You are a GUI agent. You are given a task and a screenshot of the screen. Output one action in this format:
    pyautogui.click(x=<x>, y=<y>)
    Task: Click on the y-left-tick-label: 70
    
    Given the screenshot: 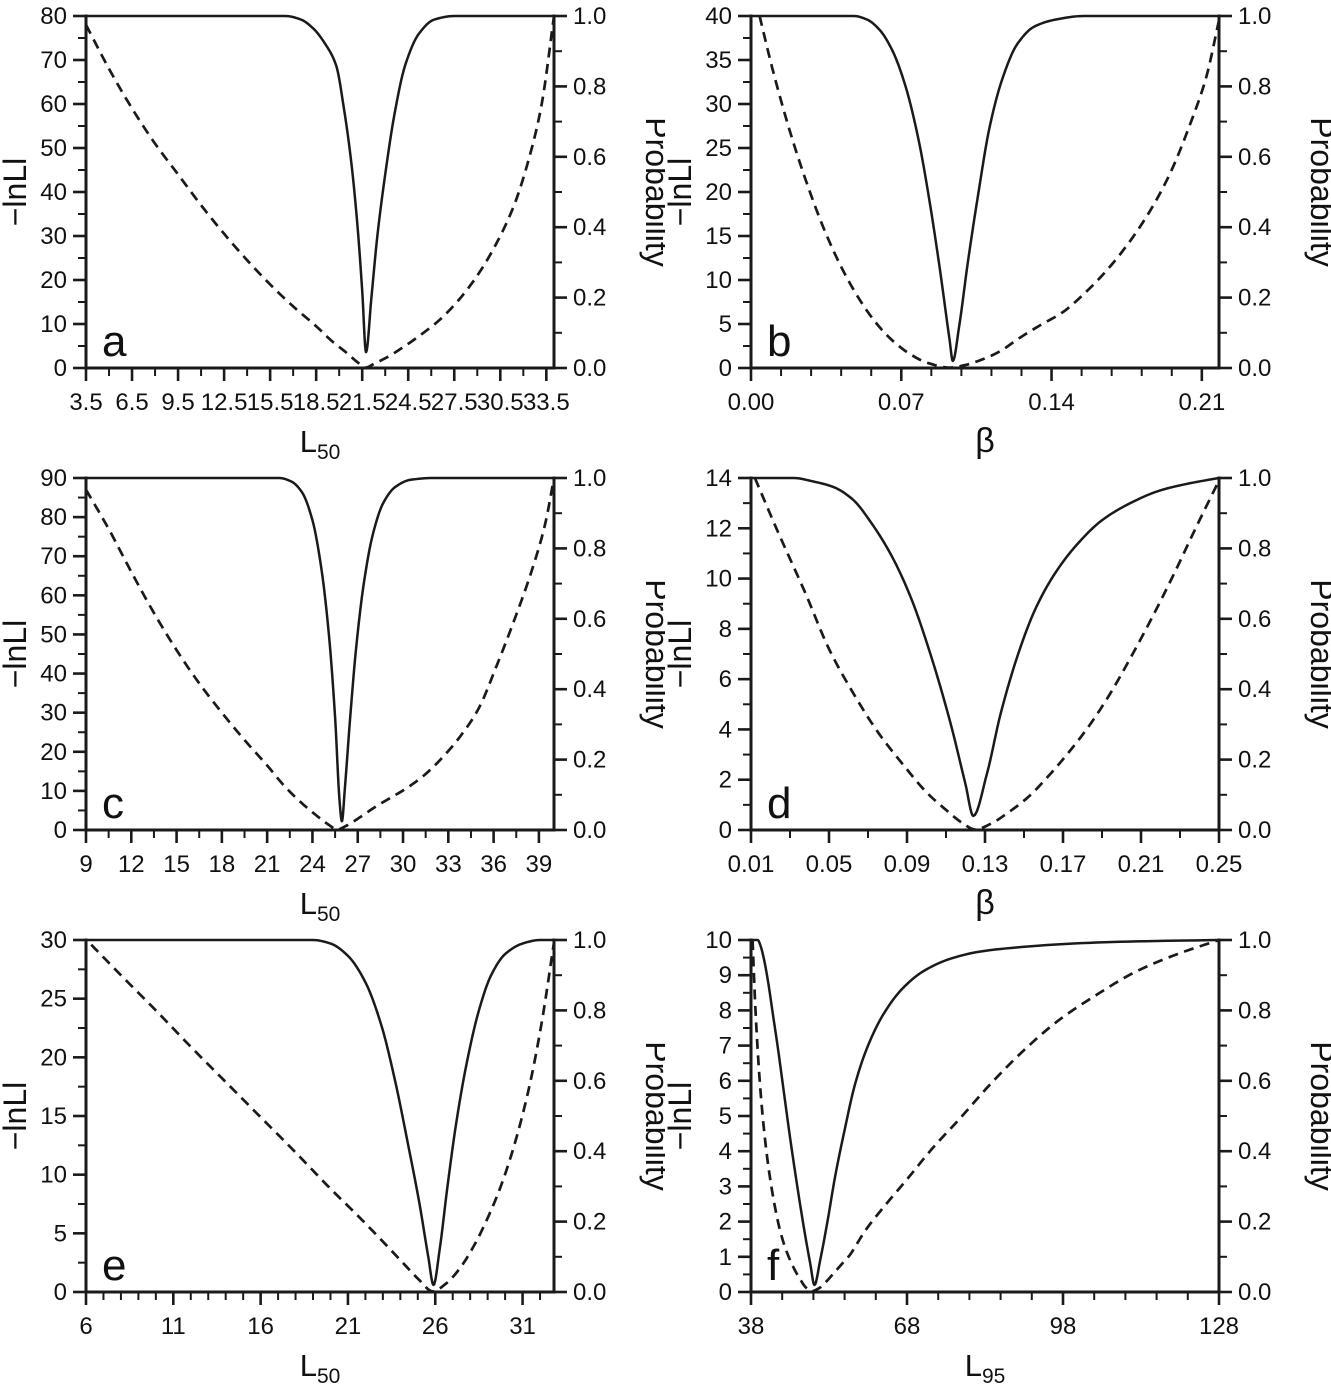 What is the action you would take?
    pyautogui.click(x=53, y=556)
    